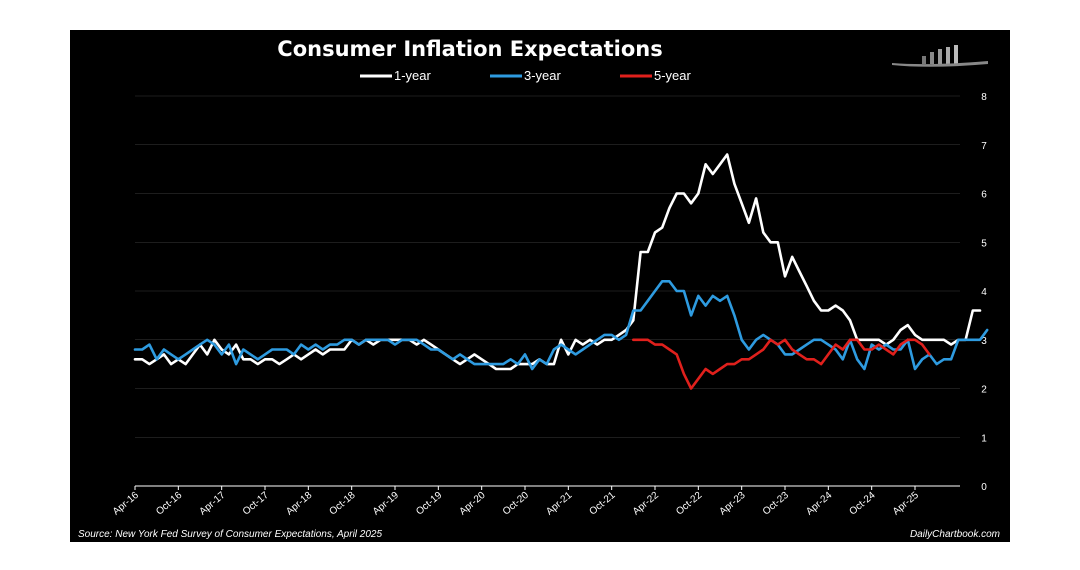 The width and height of the screenshot is (1080, 570). Describe the element at coordinates (169, 504) in the screenshot. I see `x-tick-label: Oct-16` at that location.